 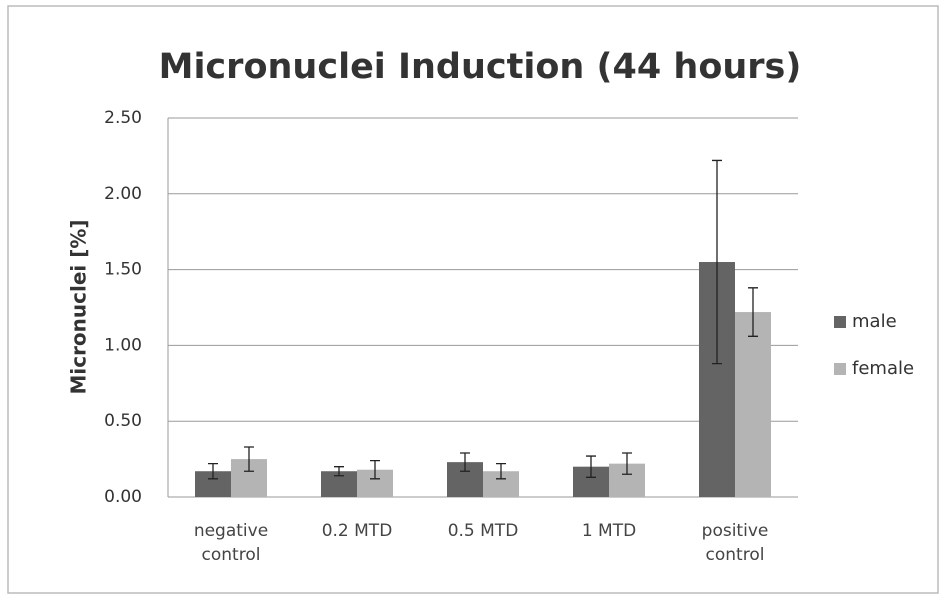 What do you see at coordinates (123, 118) in the screenshot?
I see `y-tick-label: 2.50` at bounding box center [123, 118].